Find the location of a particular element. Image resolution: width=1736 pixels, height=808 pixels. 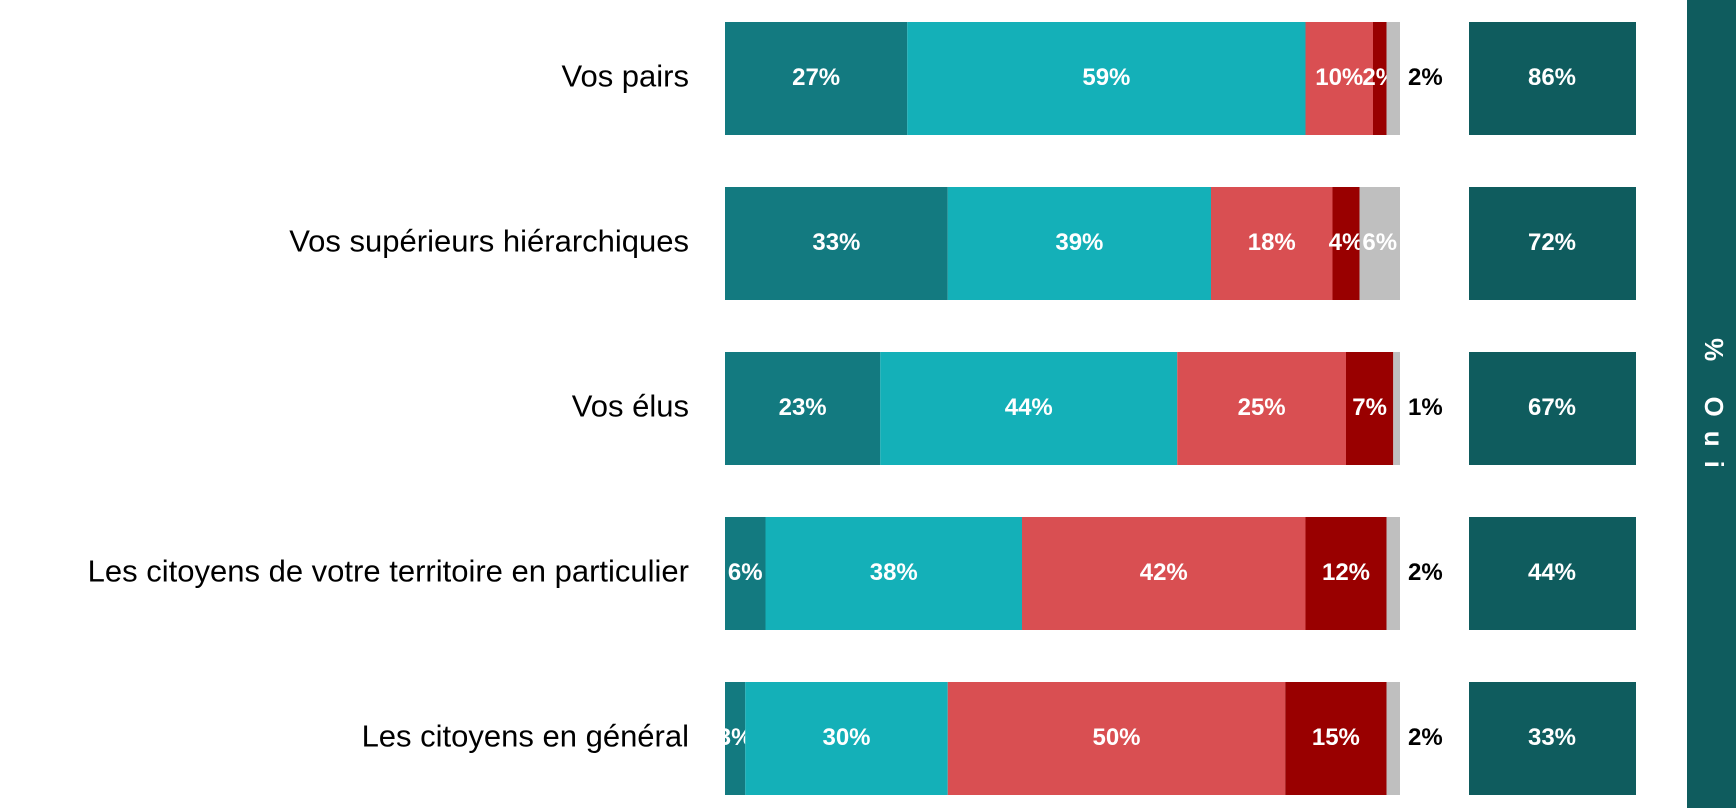

value-label: 27% is located at coordinates (816, 77).